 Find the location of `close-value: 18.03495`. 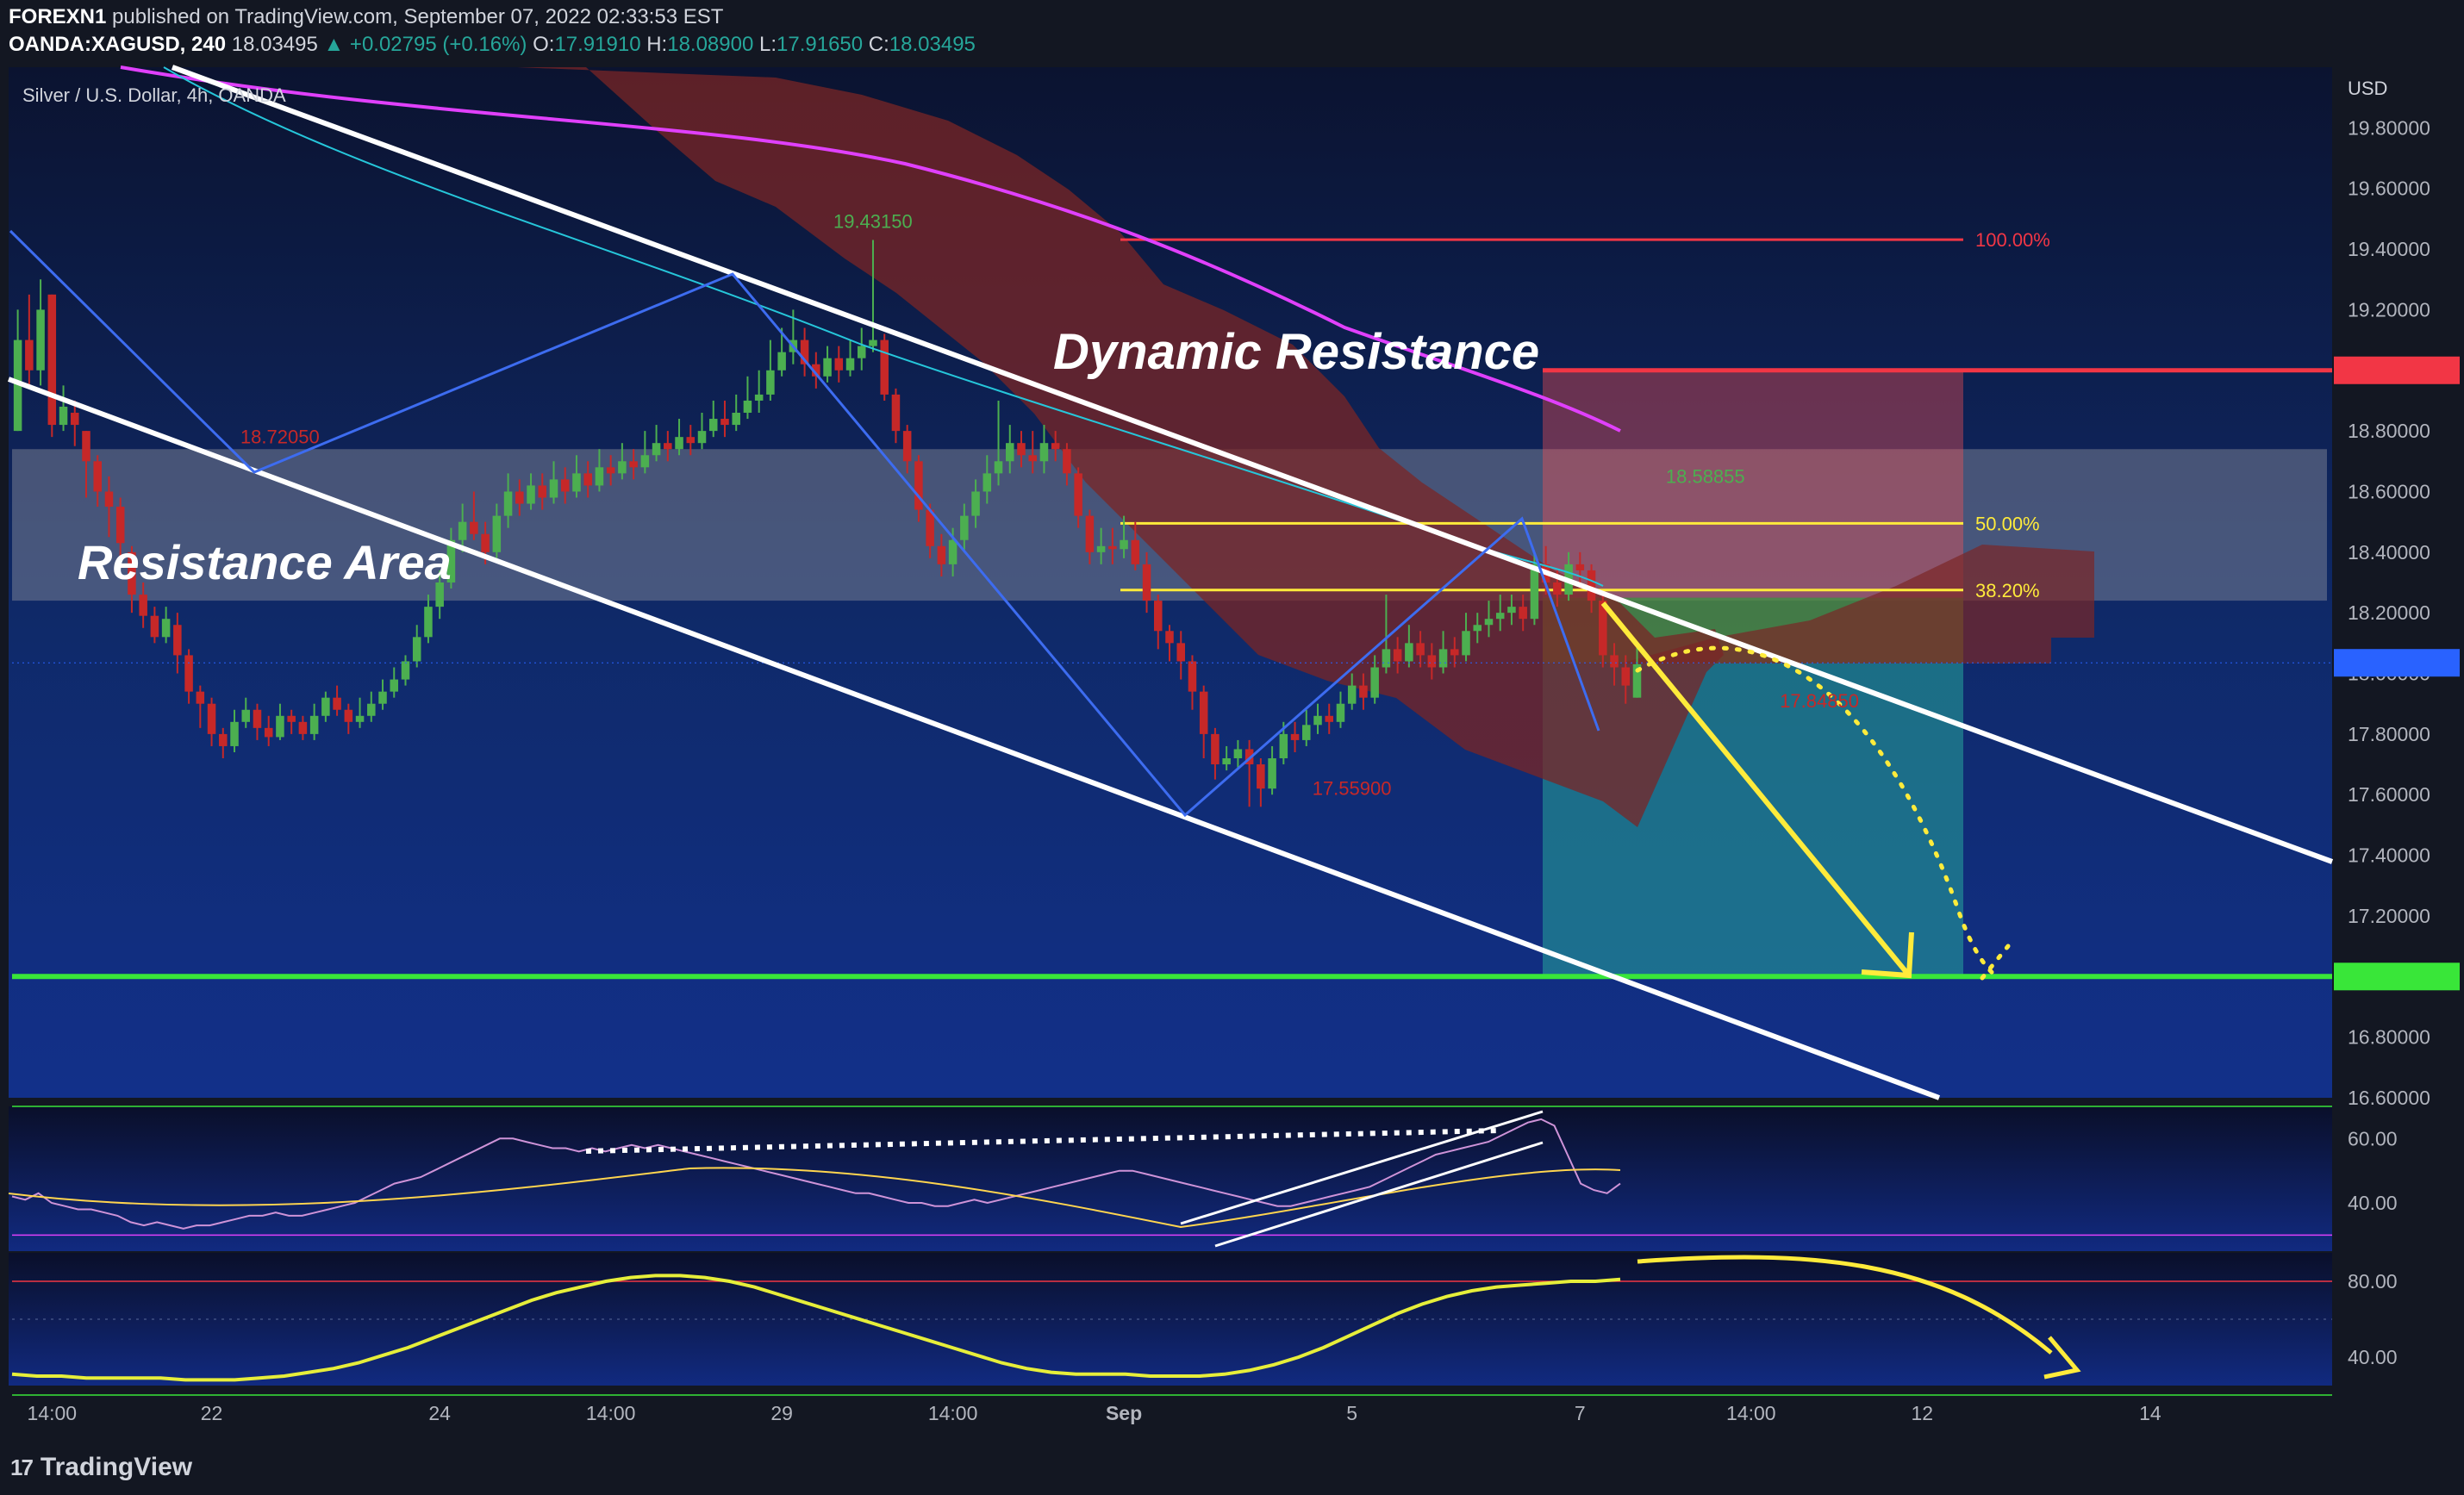

close-value: 18.03495 is located at coordinates (932, 44).